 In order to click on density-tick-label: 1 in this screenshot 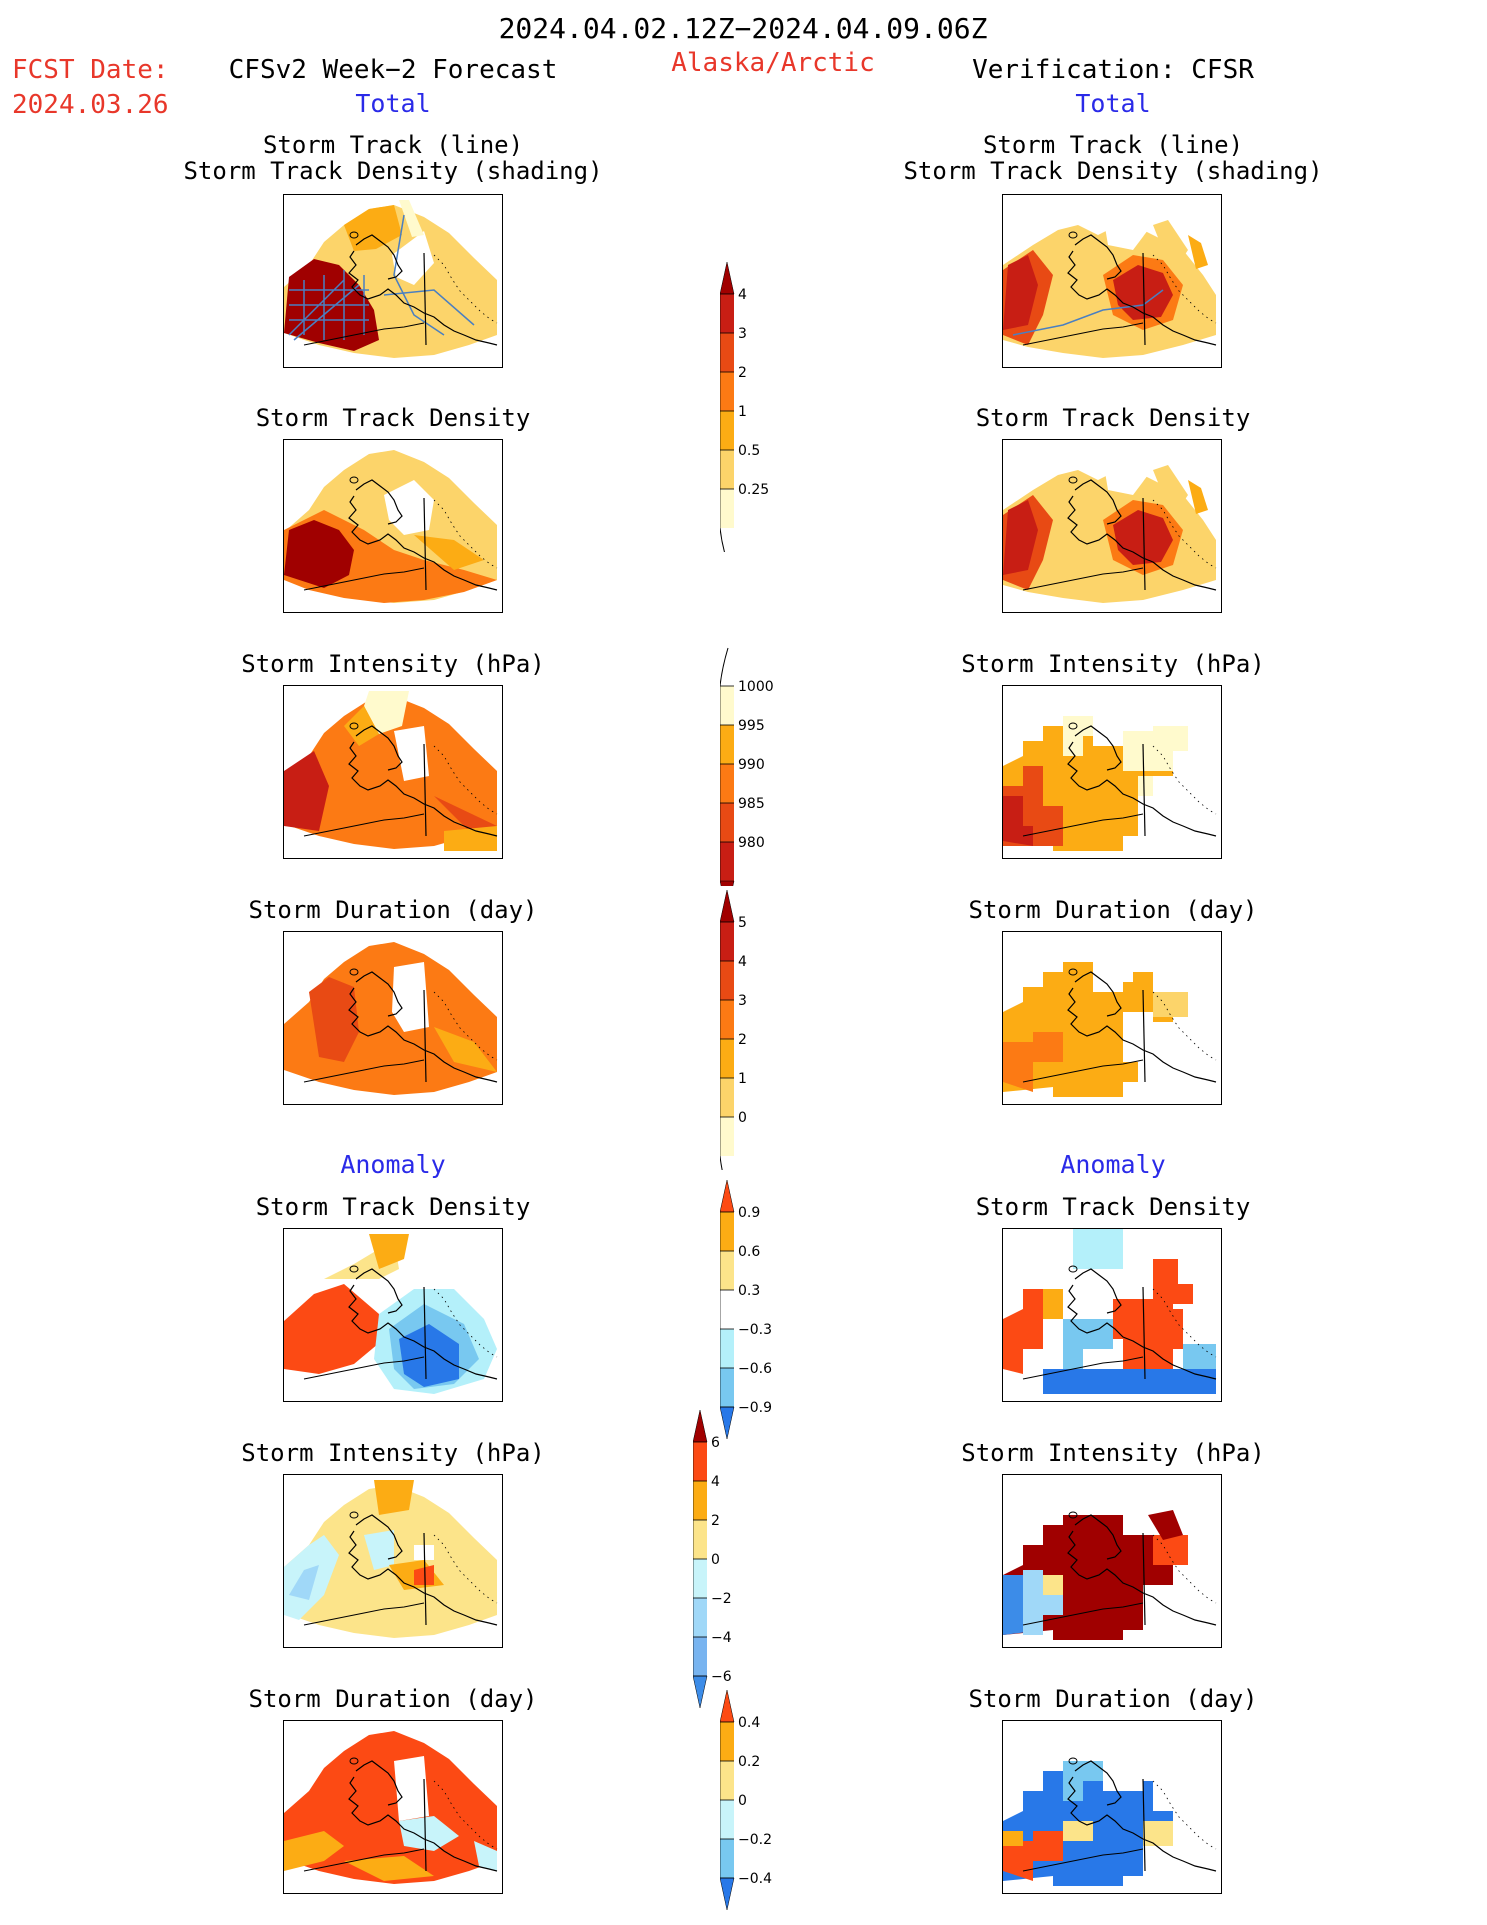, I will do `click(742, 412)`.